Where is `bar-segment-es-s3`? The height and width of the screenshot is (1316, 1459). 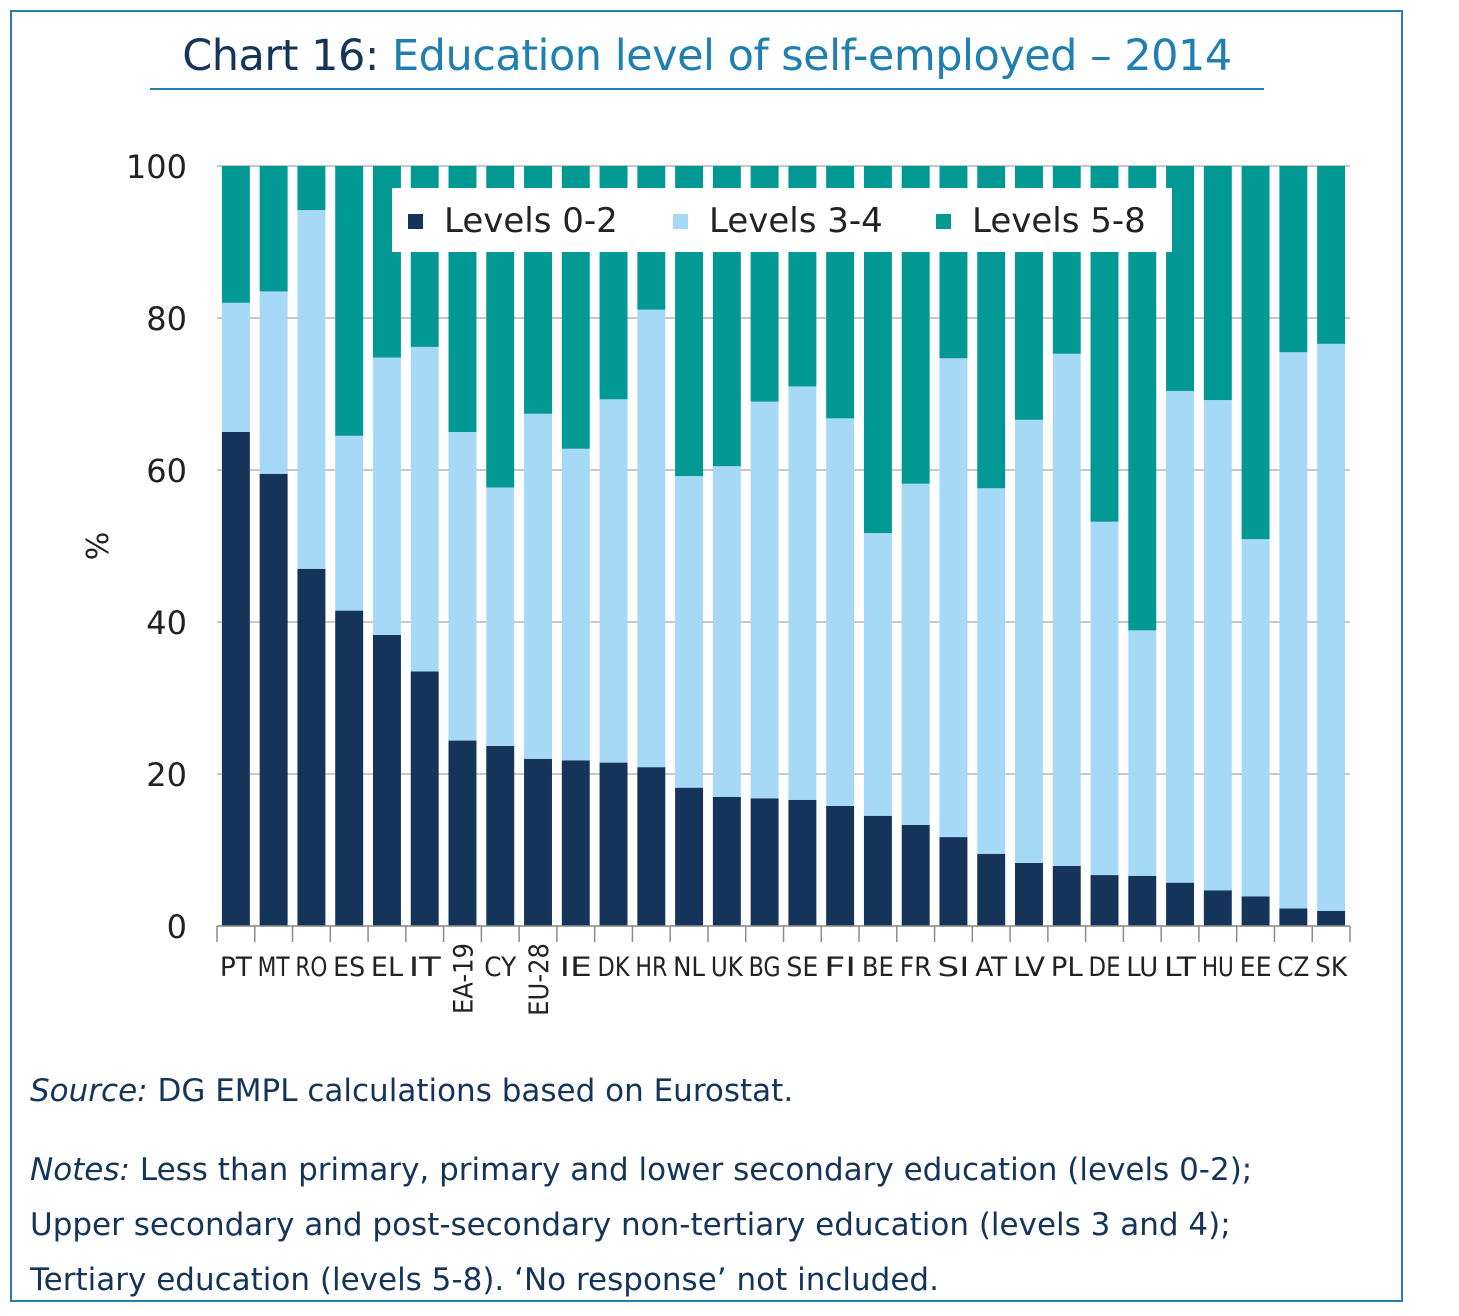 bar-segment-es-s3 is located at coordinates (349, 301).